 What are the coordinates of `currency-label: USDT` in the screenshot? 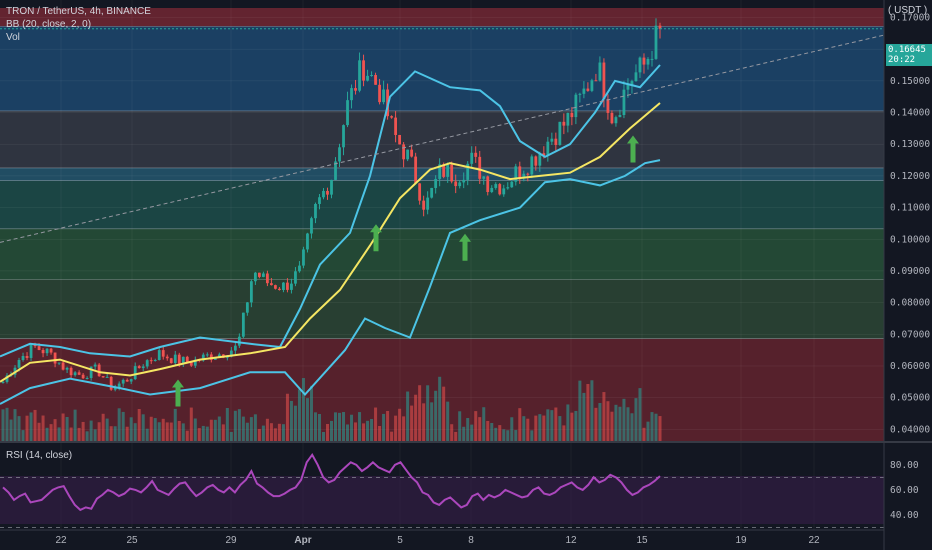 It's located at (908, 10).